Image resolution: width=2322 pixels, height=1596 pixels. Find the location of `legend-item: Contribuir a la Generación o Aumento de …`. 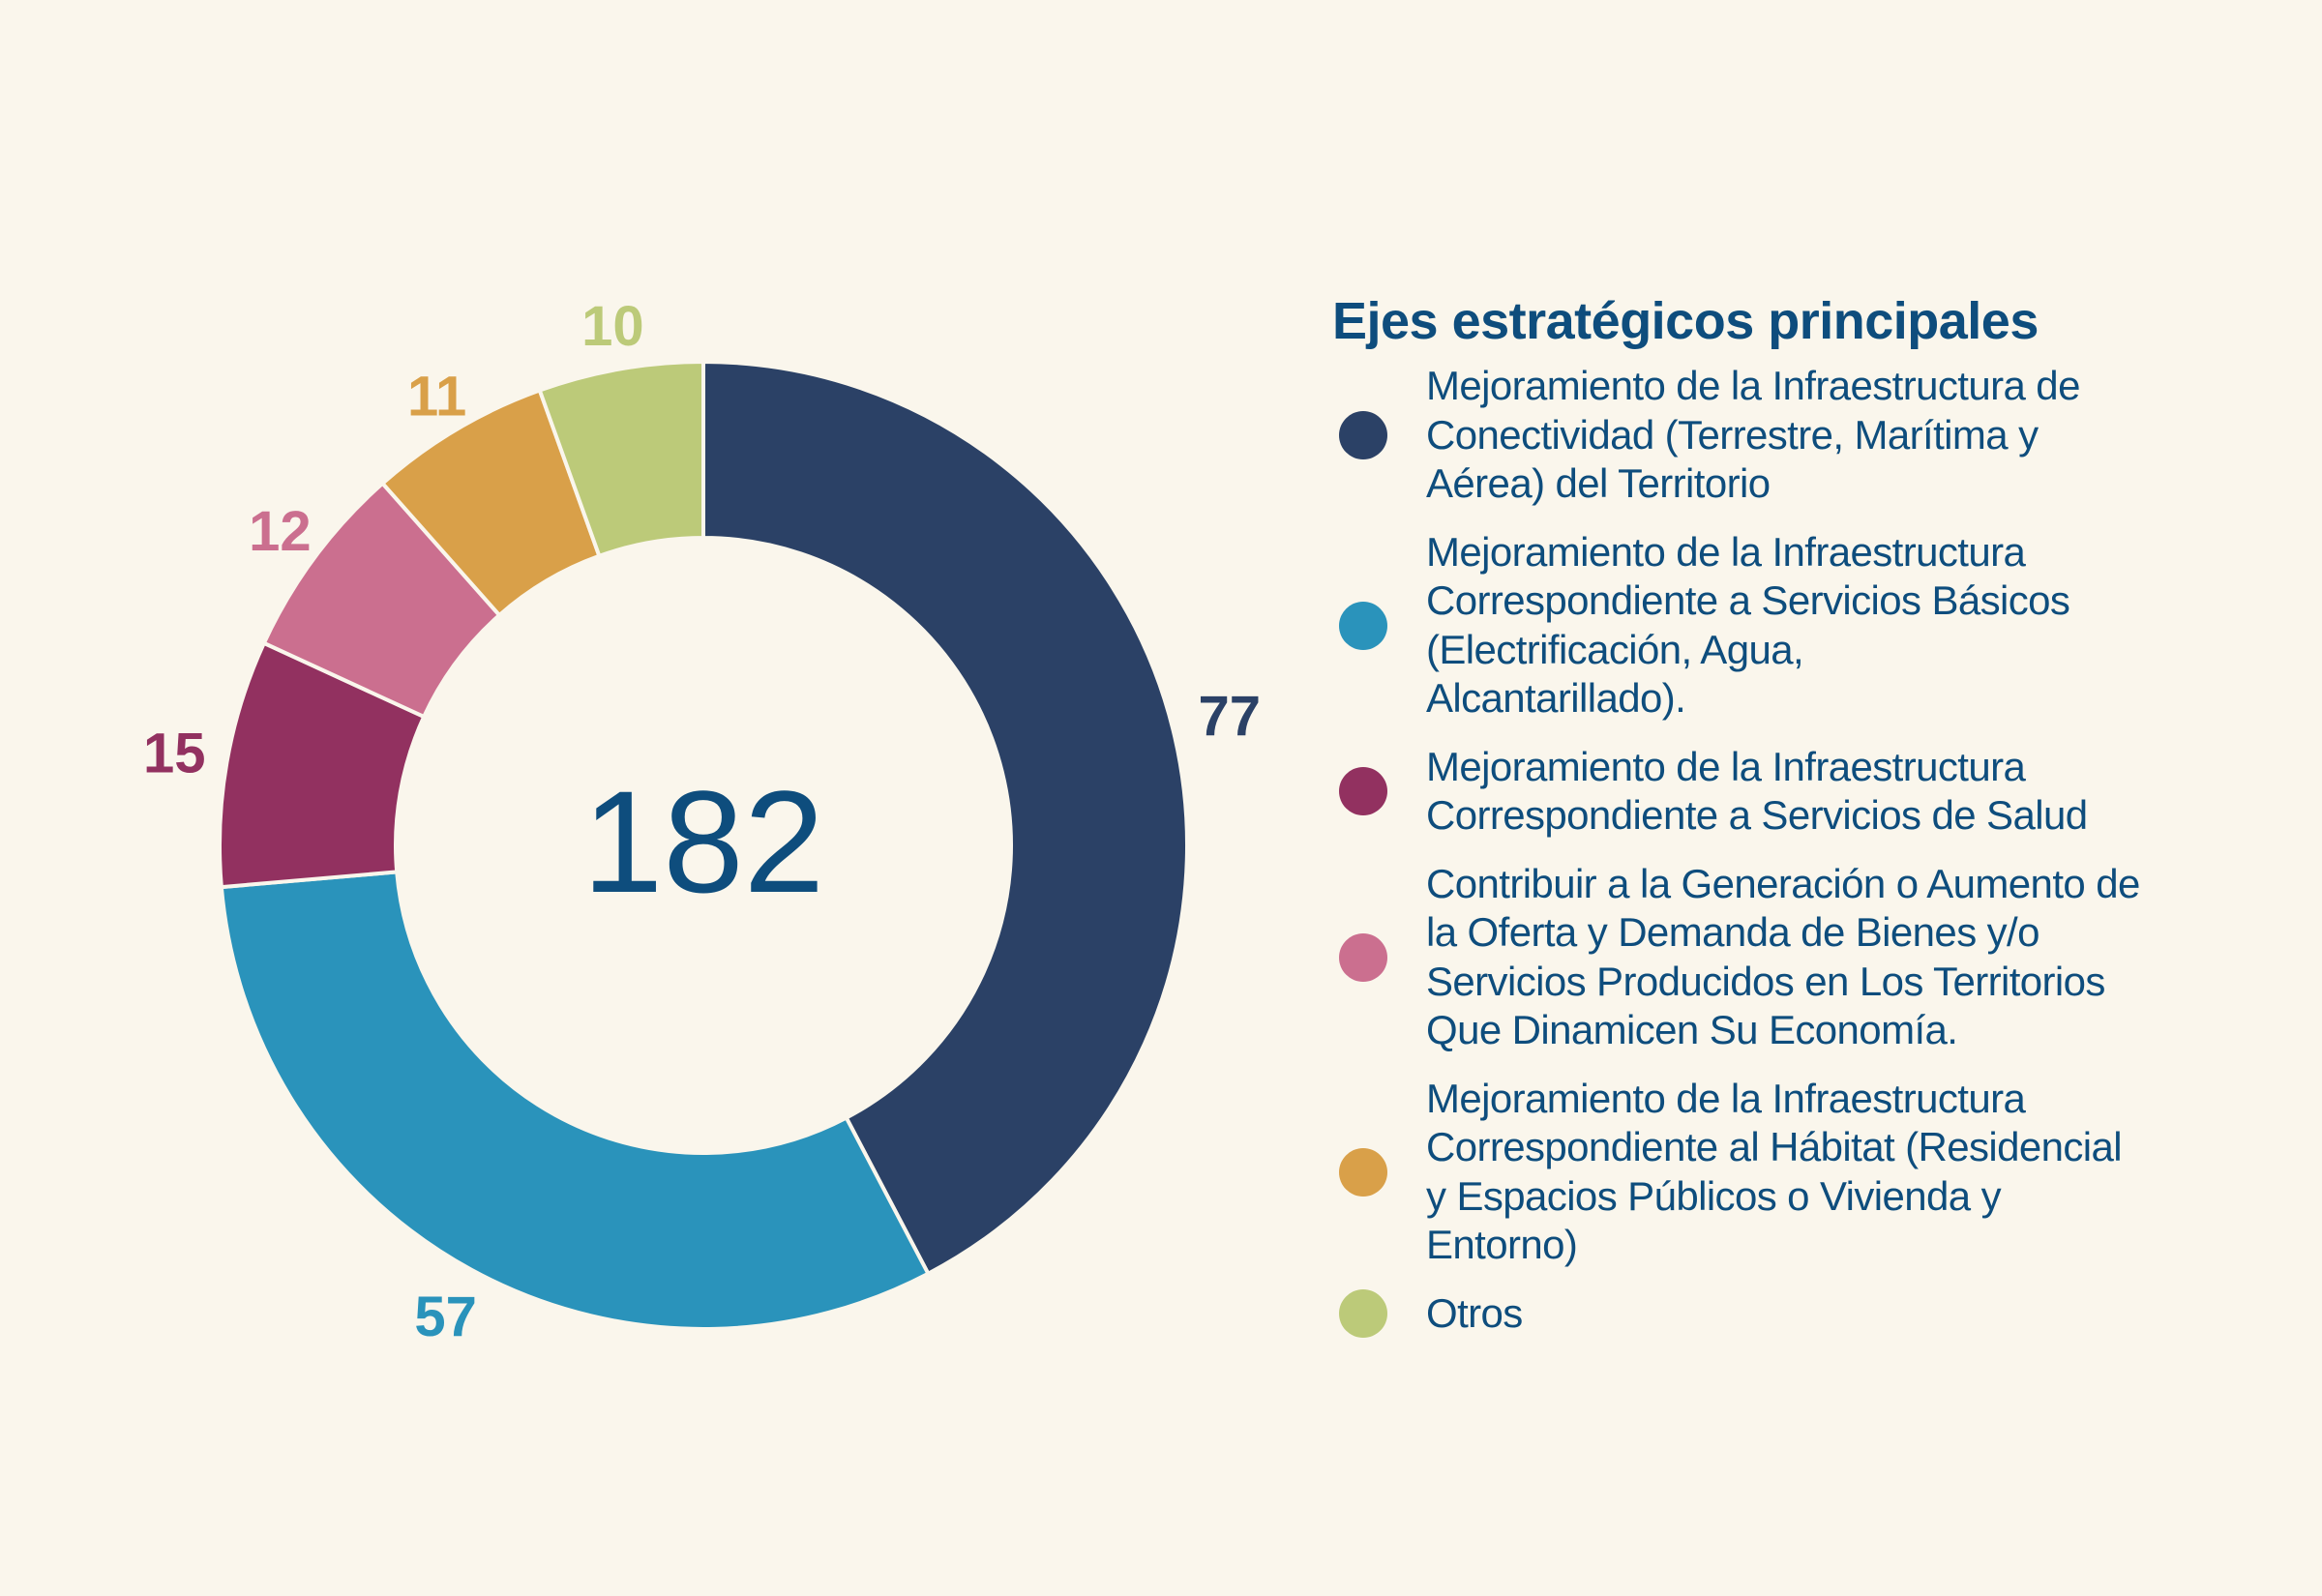

legend-item: Contribuir a la Generación o Aumento de … is located at coordinates (1814, 957).